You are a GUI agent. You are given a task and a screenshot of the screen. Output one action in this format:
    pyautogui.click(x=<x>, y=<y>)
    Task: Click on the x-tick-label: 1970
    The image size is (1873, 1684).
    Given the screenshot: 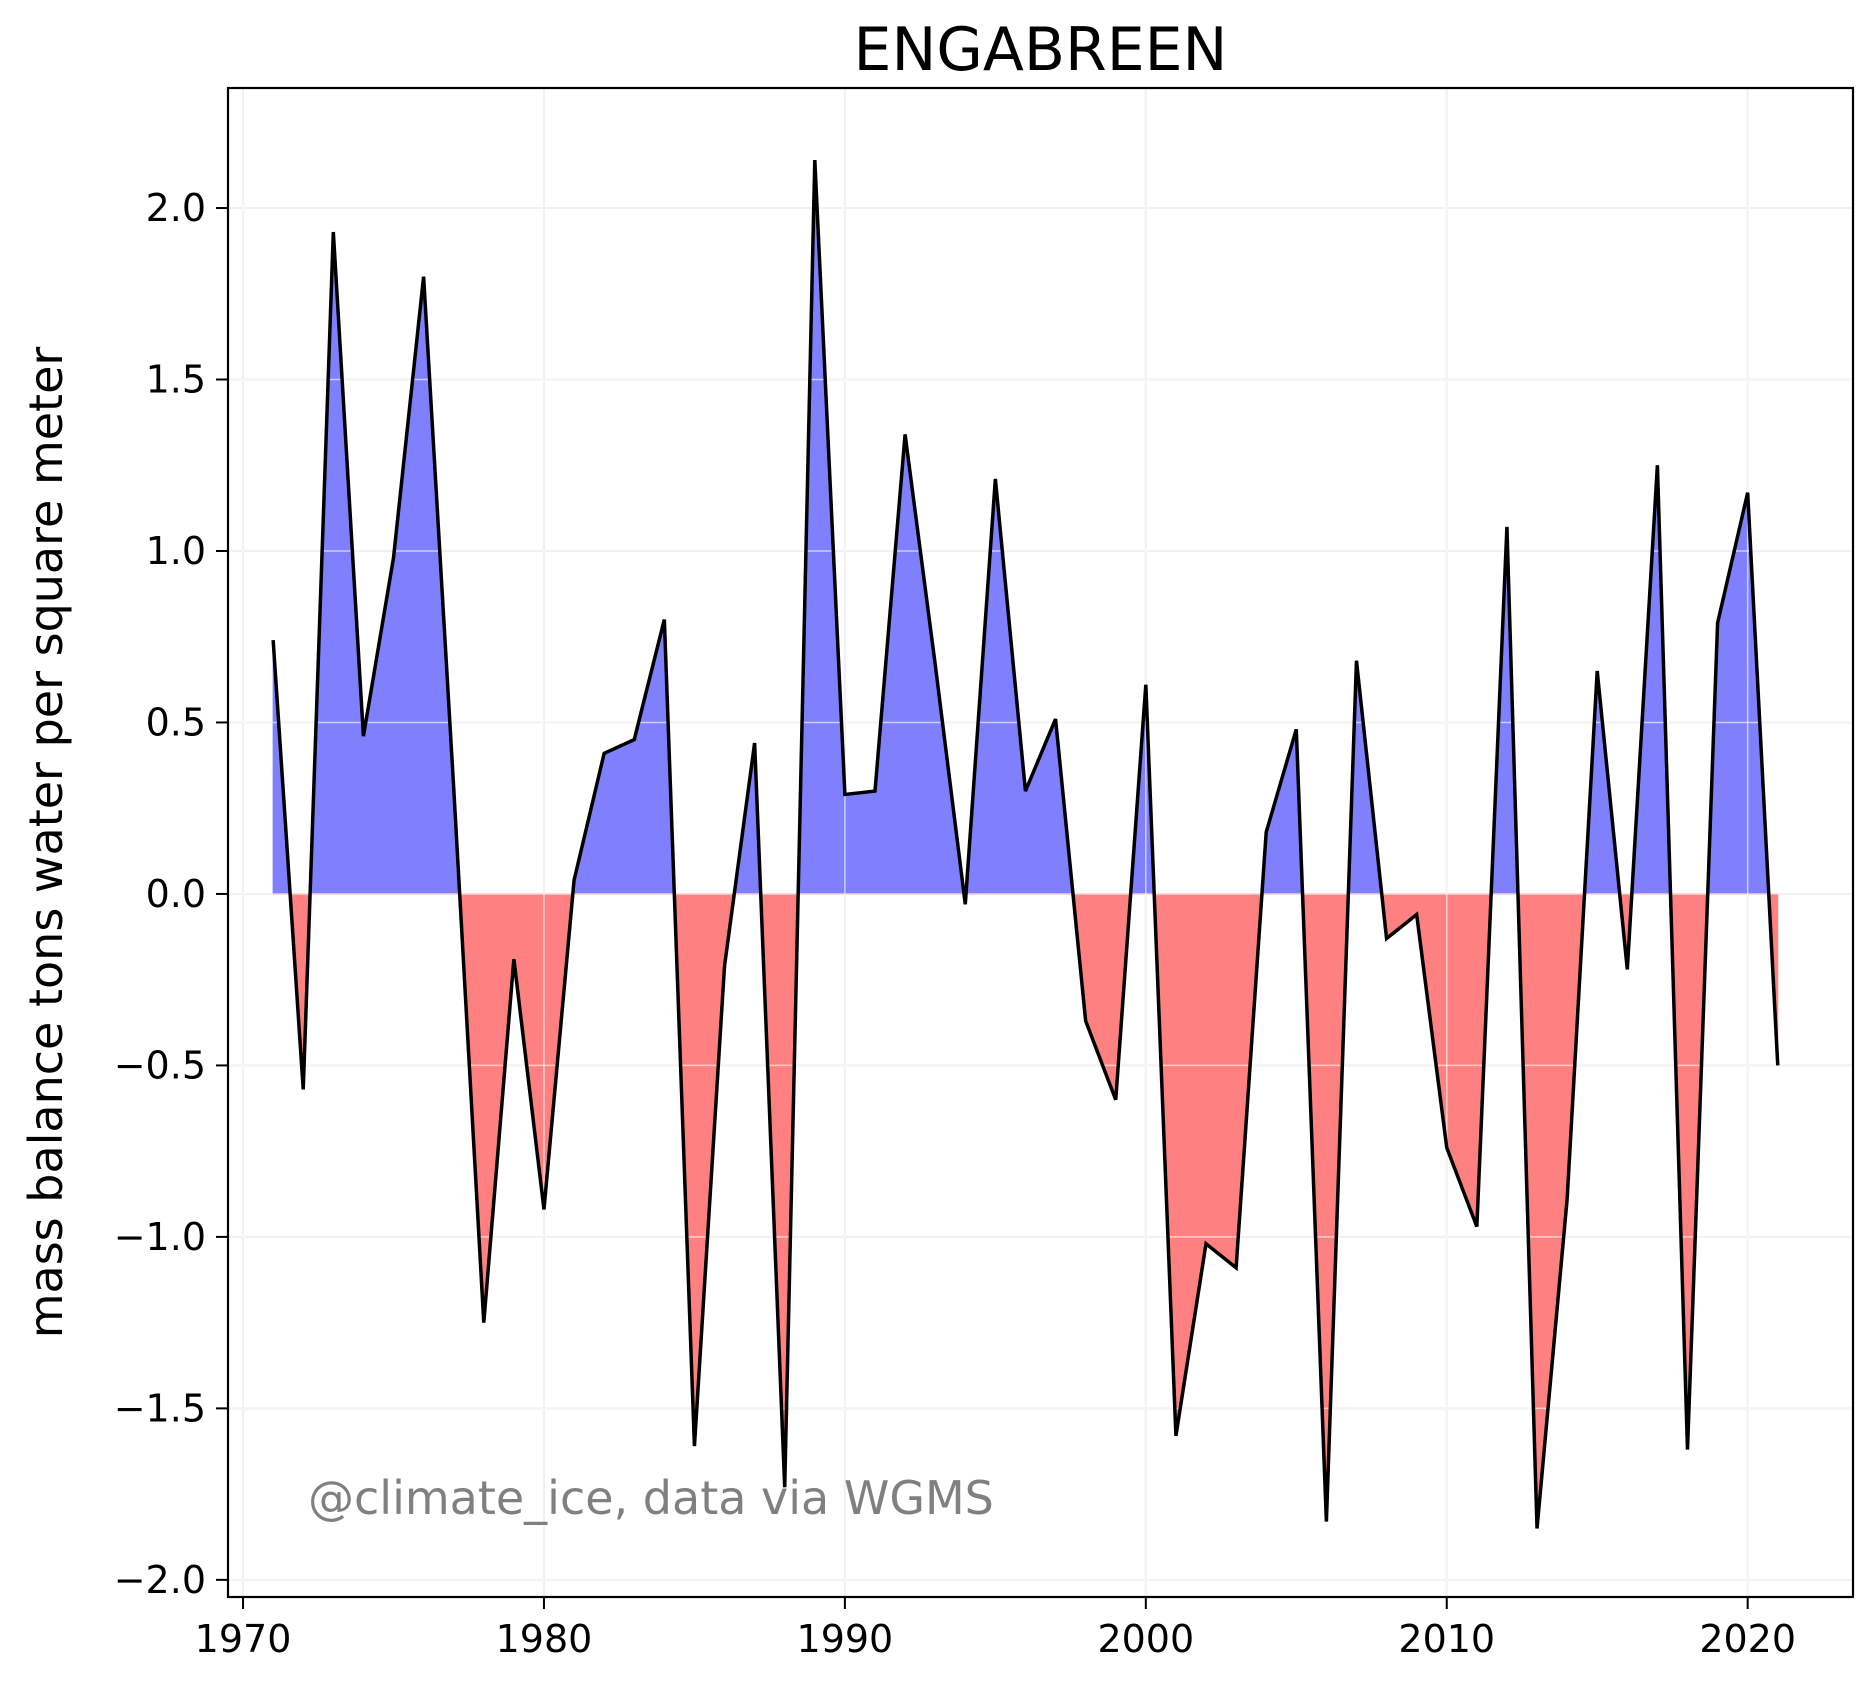 What is the action you would take?
    pyautogui.click(x=243, y=1639)
    